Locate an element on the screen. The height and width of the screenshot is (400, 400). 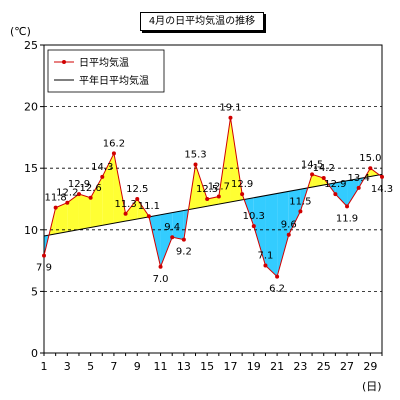
y-axis-label: (℃) is located at coordinates (20, 31).